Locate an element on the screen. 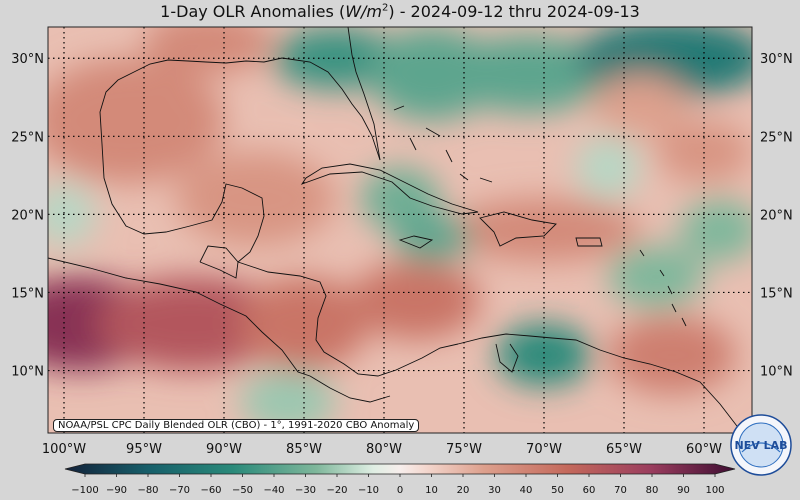 Image resolution: width=800 pixels, height=500 pixels. colorbar-tick-label: −10 is located at coordinates (368, 490).